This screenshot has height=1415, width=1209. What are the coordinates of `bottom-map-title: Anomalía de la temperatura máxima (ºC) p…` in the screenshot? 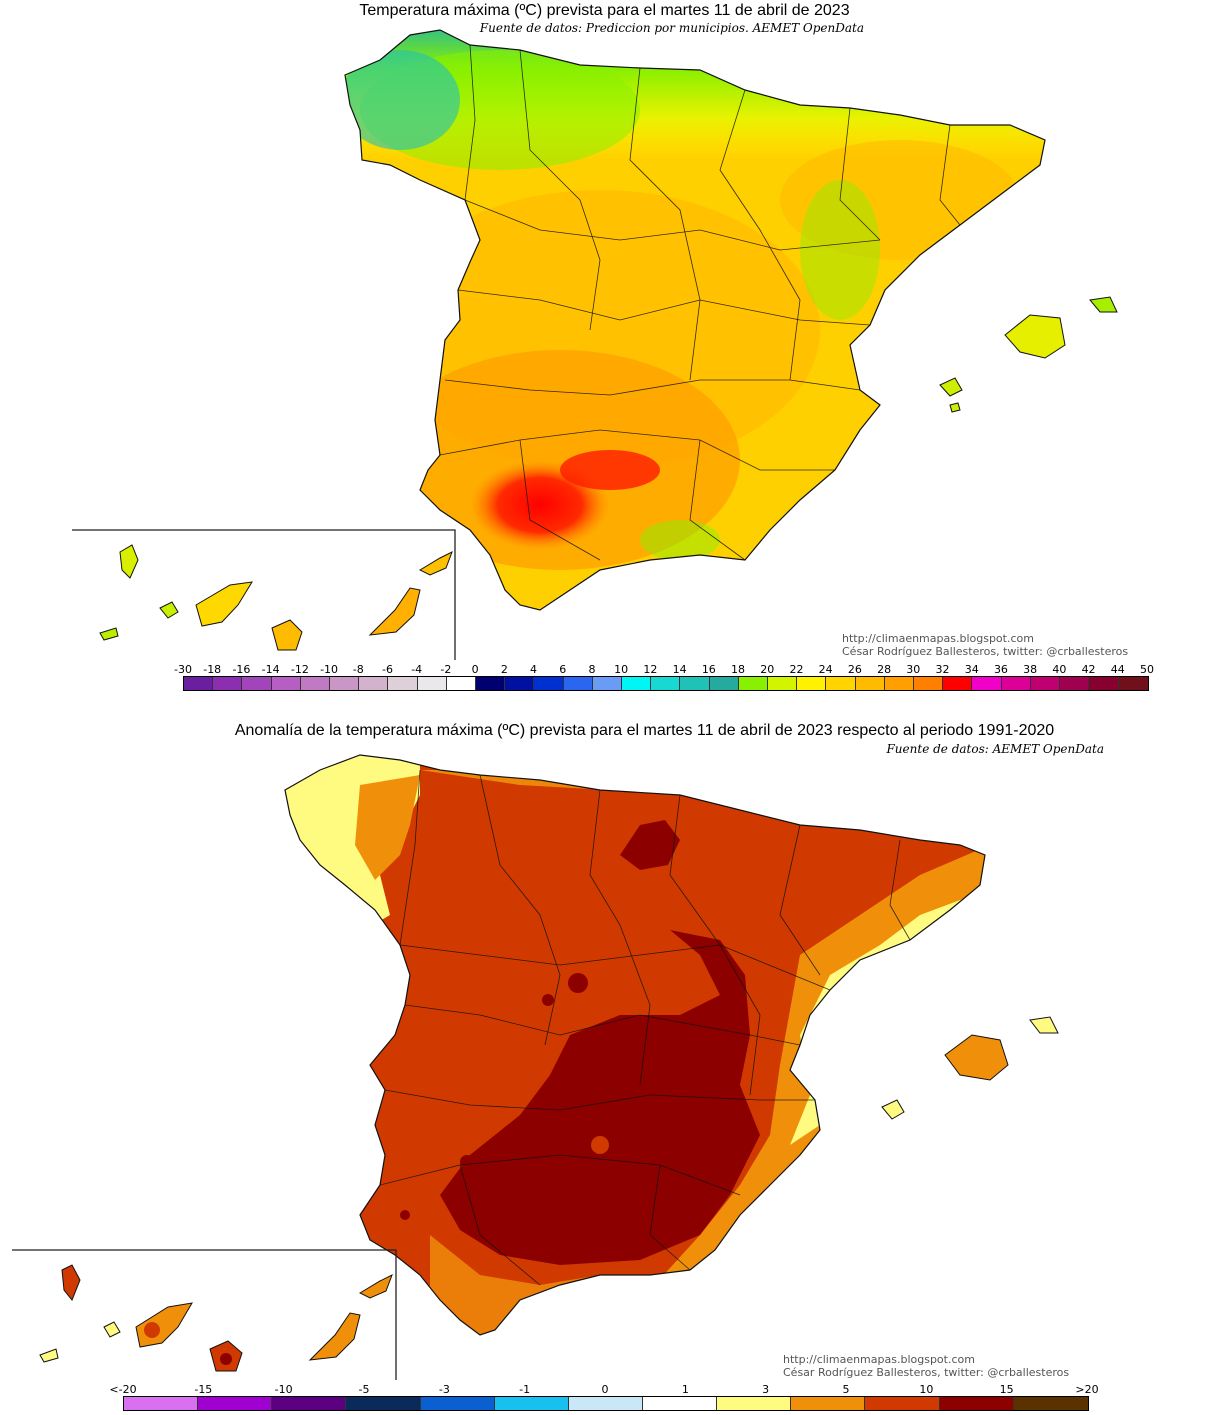 It's located at (644, 730).